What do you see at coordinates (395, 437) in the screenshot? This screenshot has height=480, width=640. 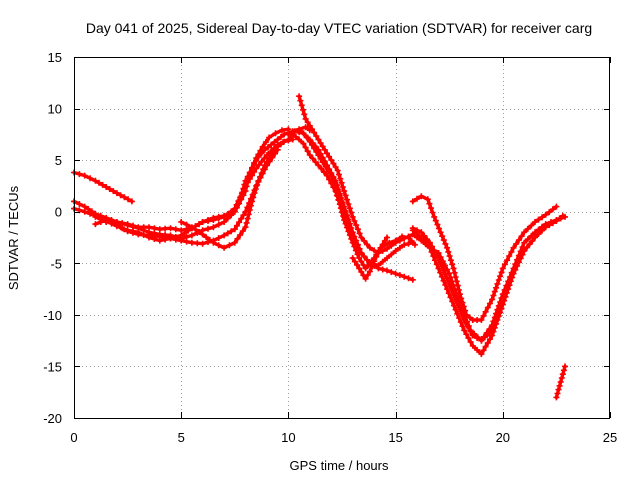 I see `x-tick-label: 15` at bounding box center [395, 437].